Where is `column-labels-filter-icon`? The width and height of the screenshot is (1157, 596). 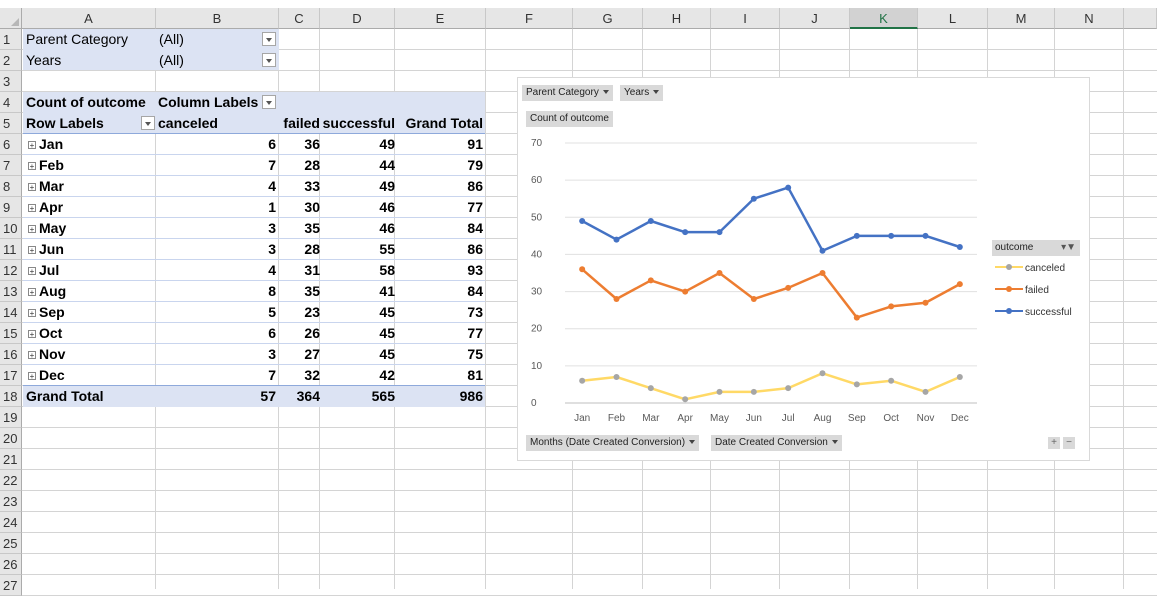
column-labels-filter-icon is located at coordinates (269, 102).